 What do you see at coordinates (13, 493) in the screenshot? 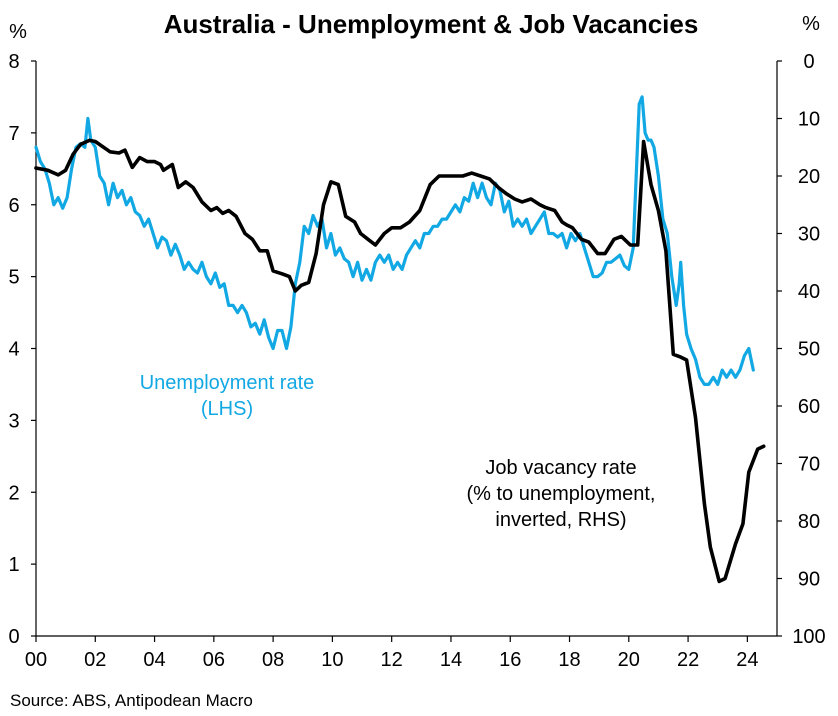
I see `left-tick-label: 2` at bounding box center [13, 493].